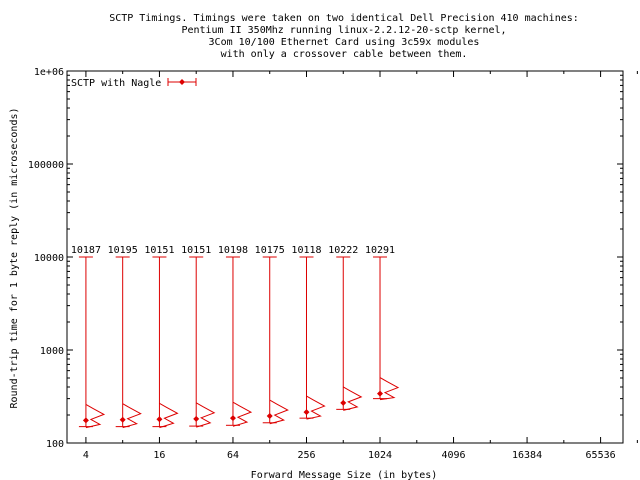  I want to click on data-label: 10118, so click(306, 250).